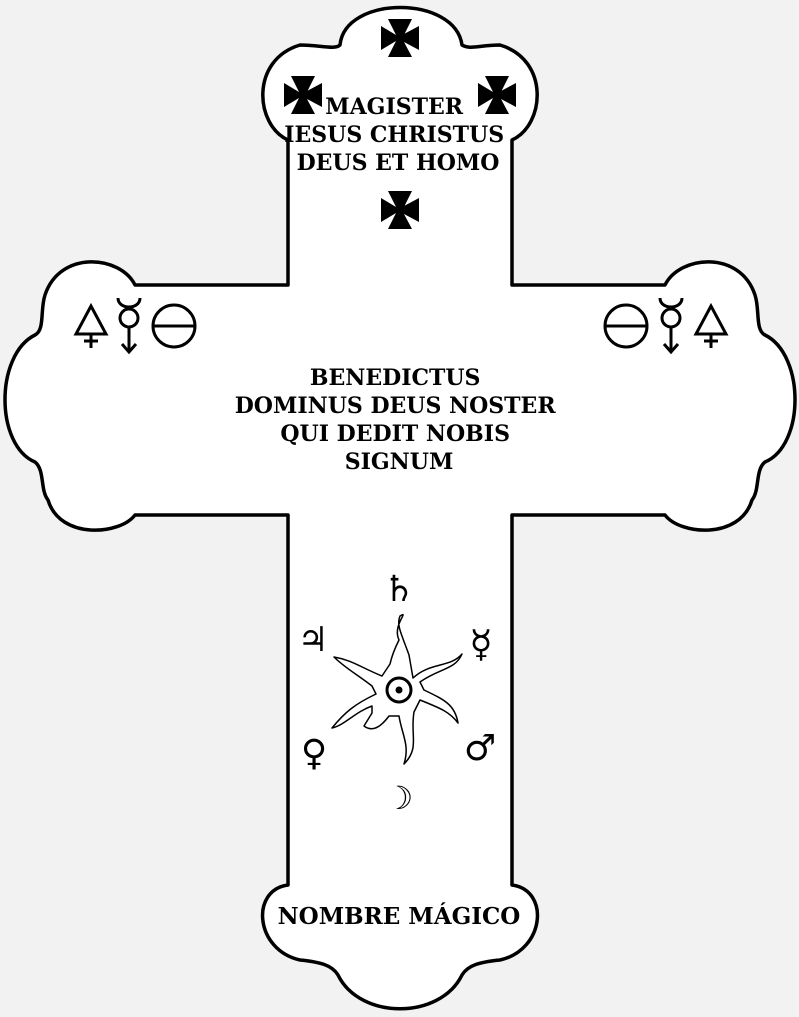 This screenshot has width=799, height=1017. I want to click on jupiter-icon: ♃, so click(313, 640).